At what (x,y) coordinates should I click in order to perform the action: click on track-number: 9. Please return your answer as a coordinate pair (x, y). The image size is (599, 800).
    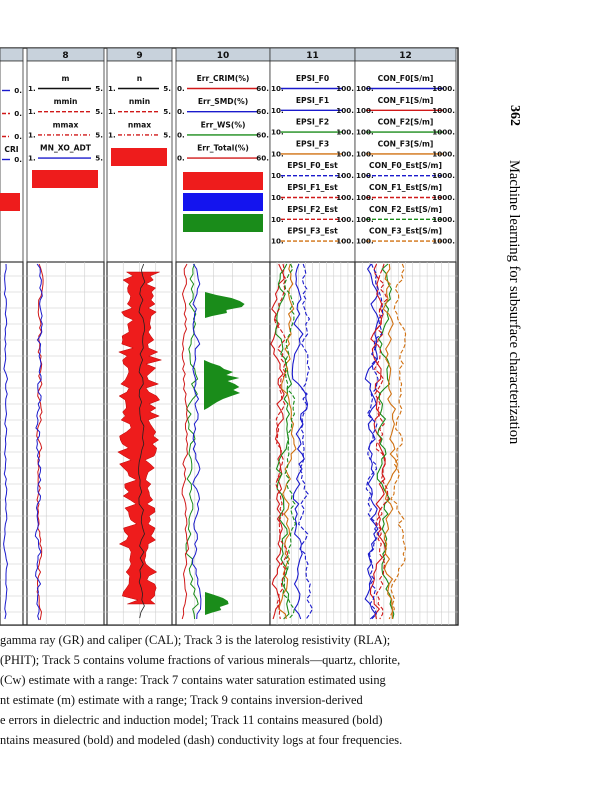
    Looking at the image, I should click on (139, 56).